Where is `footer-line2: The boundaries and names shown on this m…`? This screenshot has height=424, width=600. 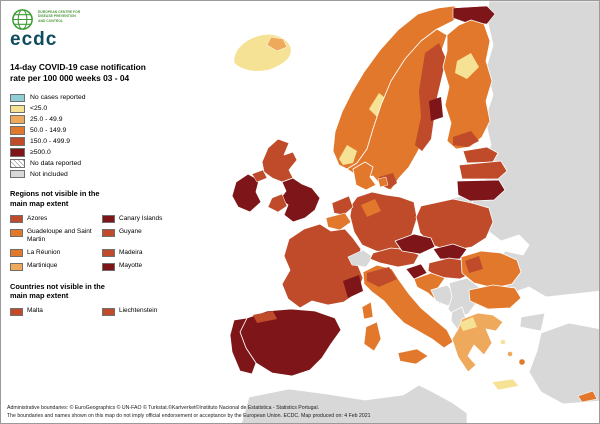
footer-line2: The boundaries and names shown on this m… is located at coordinates (189, 416).